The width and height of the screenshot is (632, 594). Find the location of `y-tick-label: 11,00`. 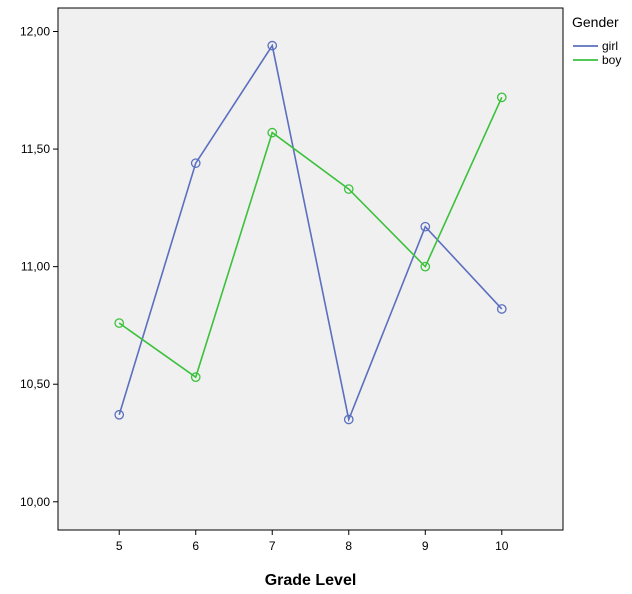

y-tick-label: 11,00 is located at coordinates (35, 267).